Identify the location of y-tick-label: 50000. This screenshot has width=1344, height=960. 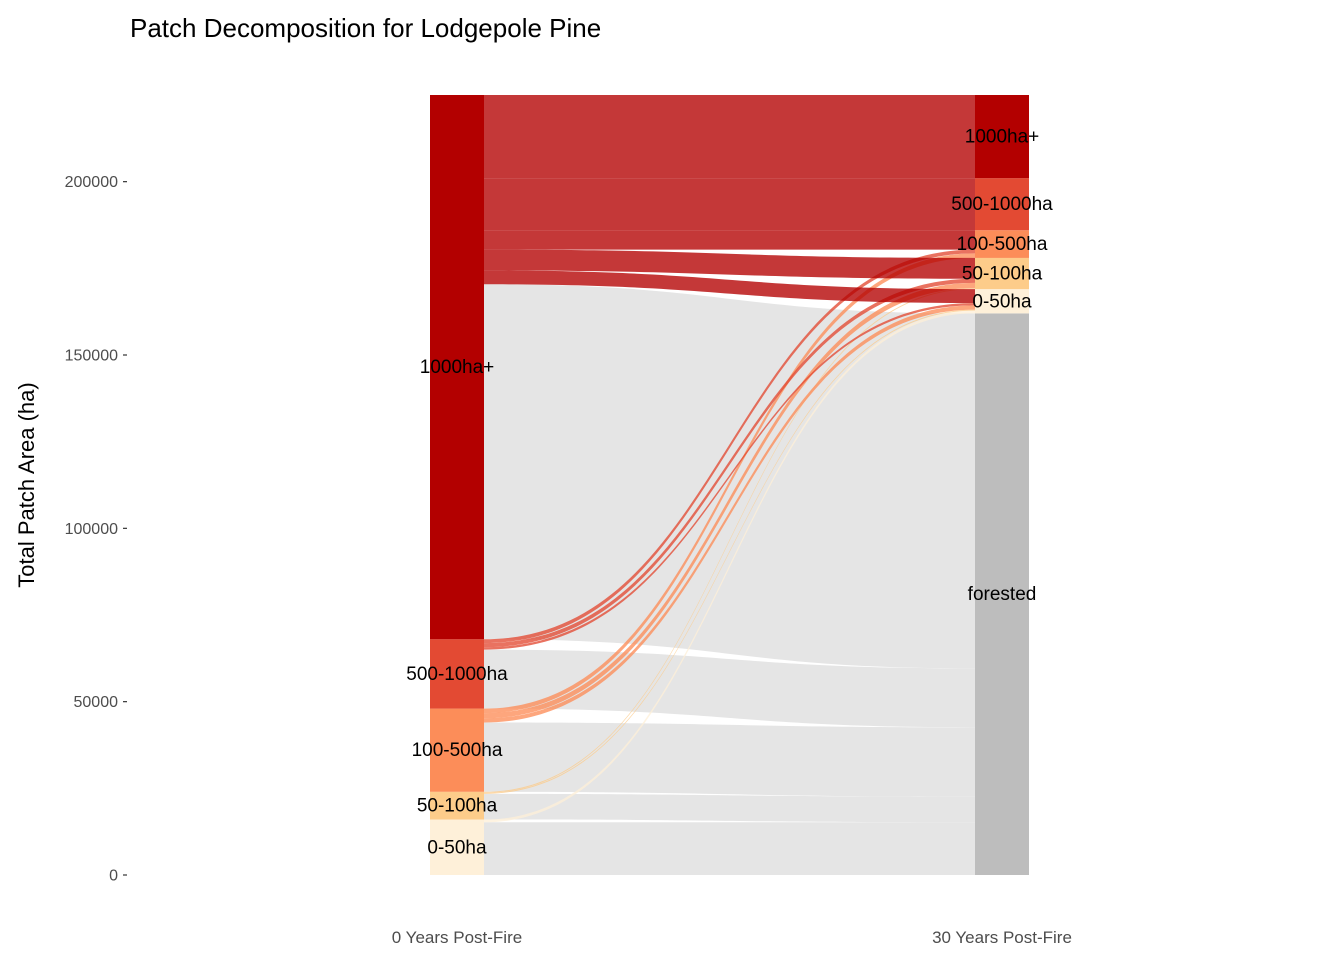
(96, 702).